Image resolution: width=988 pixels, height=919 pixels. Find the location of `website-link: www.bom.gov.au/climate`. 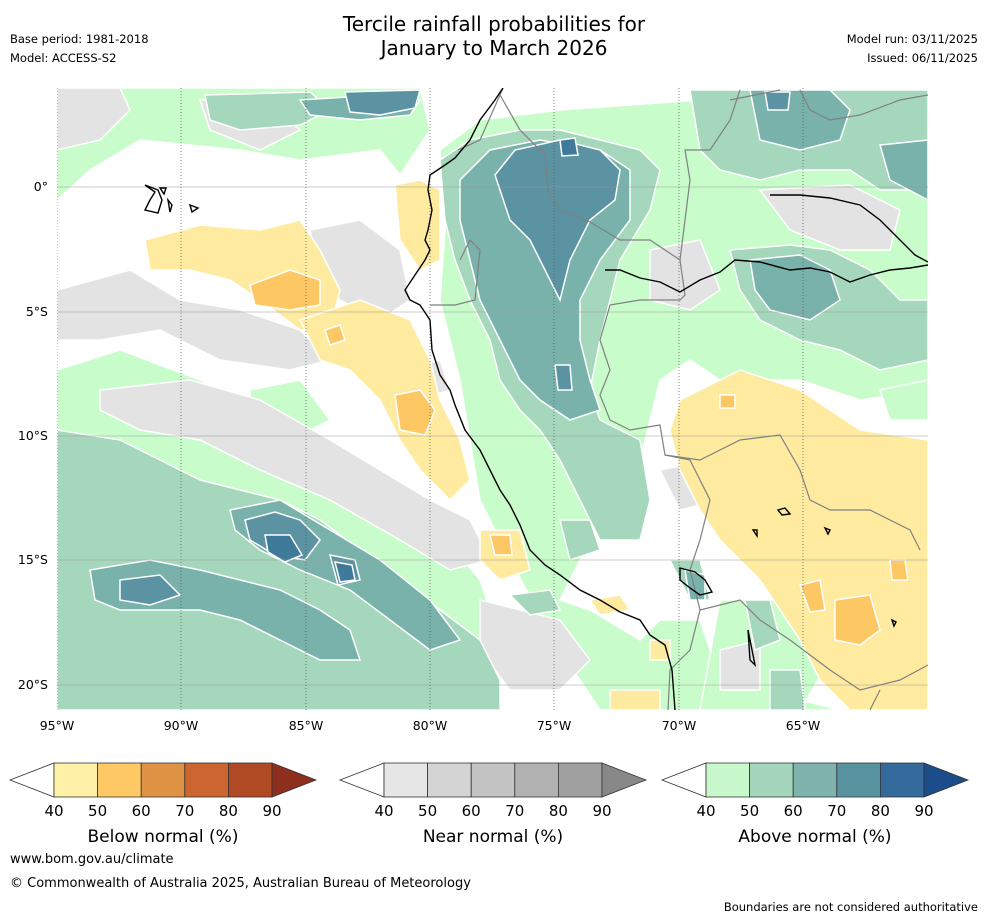

website-link: www.bom.gov.au/climate is located at coordinates (92, 859).